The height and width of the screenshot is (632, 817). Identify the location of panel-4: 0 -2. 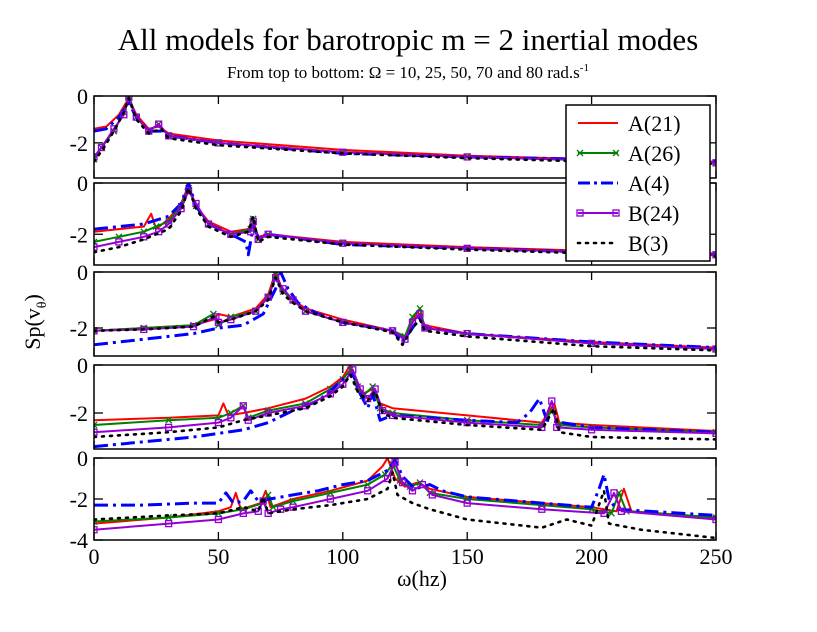
(393, 401).